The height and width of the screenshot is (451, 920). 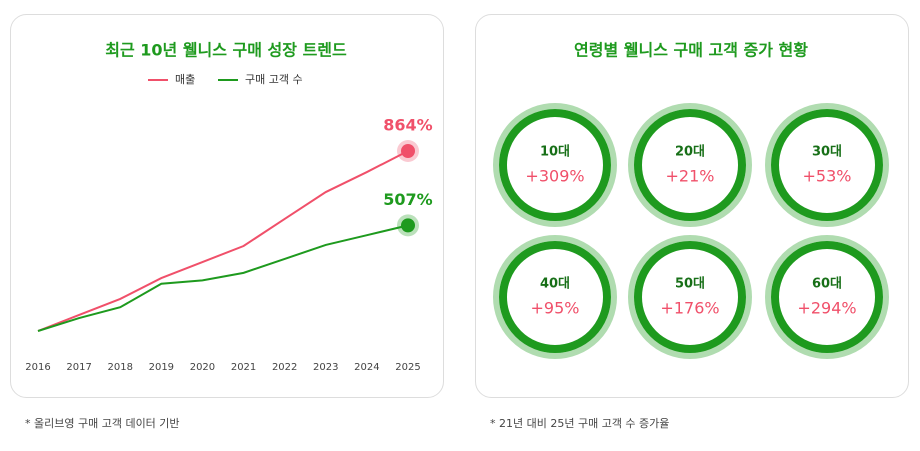 I want to click on x-tick-label: 2017, so click(x=78, y=367).